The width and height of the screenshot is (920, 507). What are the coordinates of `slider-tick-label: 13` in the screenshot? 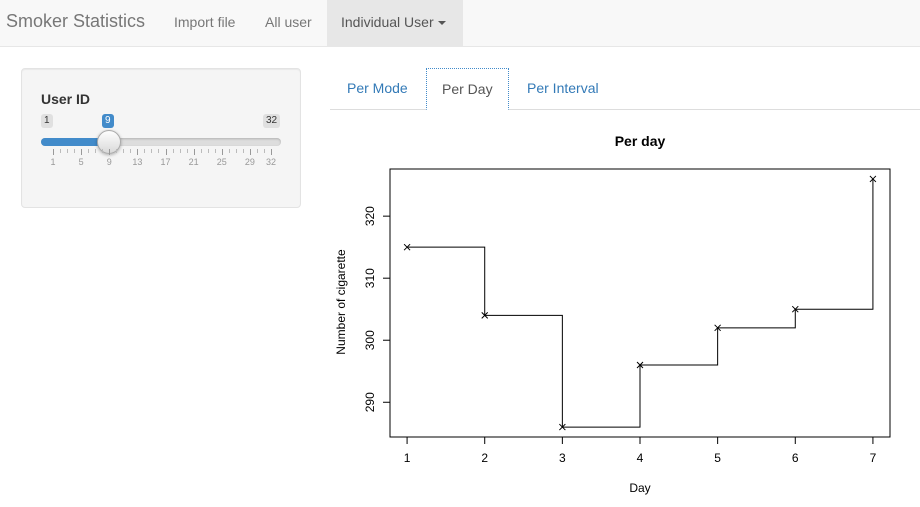 It's located at (137, 162).